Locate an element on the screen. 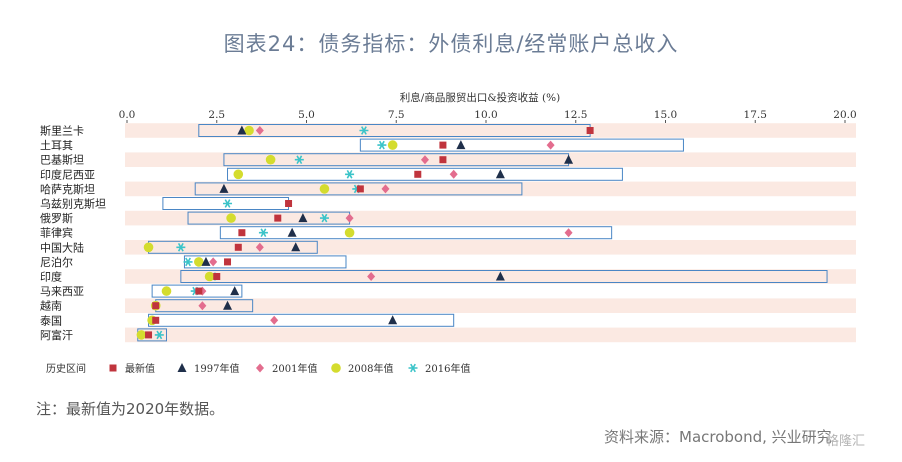 The height and width of the screenshot is (462, 902). country-label: 哈萨克斯坦 is located at coordinates (67, 189).